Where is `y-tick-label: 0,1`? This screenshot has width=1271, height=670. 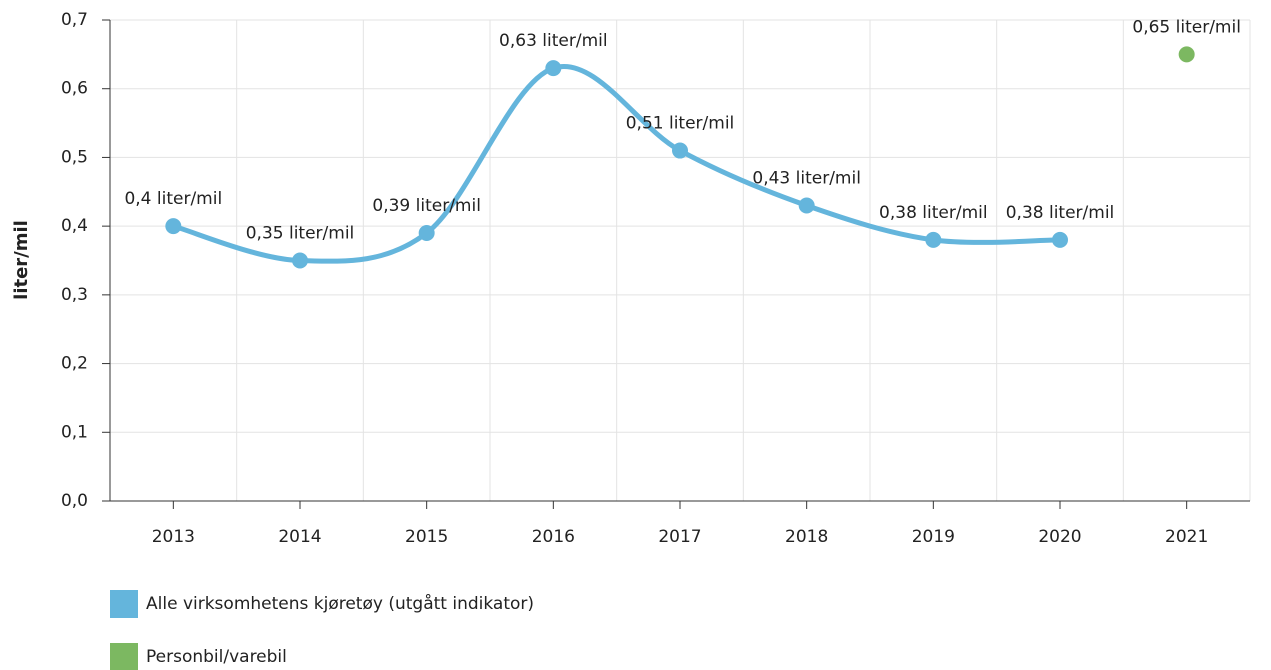 y-tick-label: 0,1 is located at coordinates (74, 432).